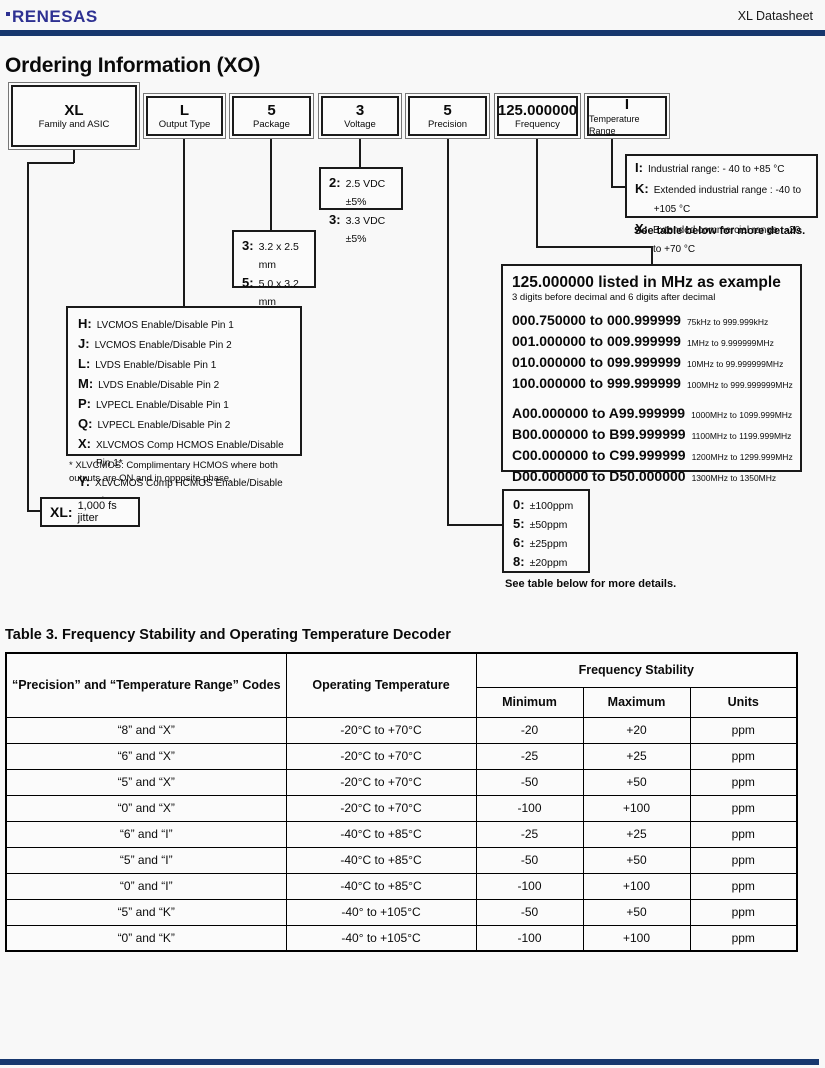  What do you see at coordinates (596, 383) in the screenshot?
I see `frequency-range: 100.000000 to 999.999999` at bounding box center [596, 383].